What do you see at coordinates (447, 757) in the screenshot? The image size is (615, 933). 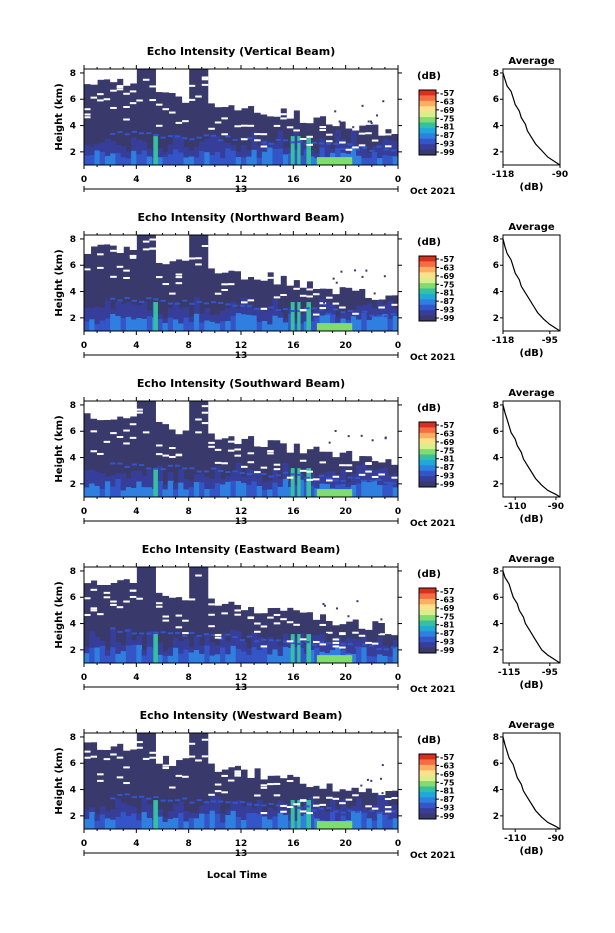 I see `colorbar-tick-label: -57` at bounding box center [447, 757].